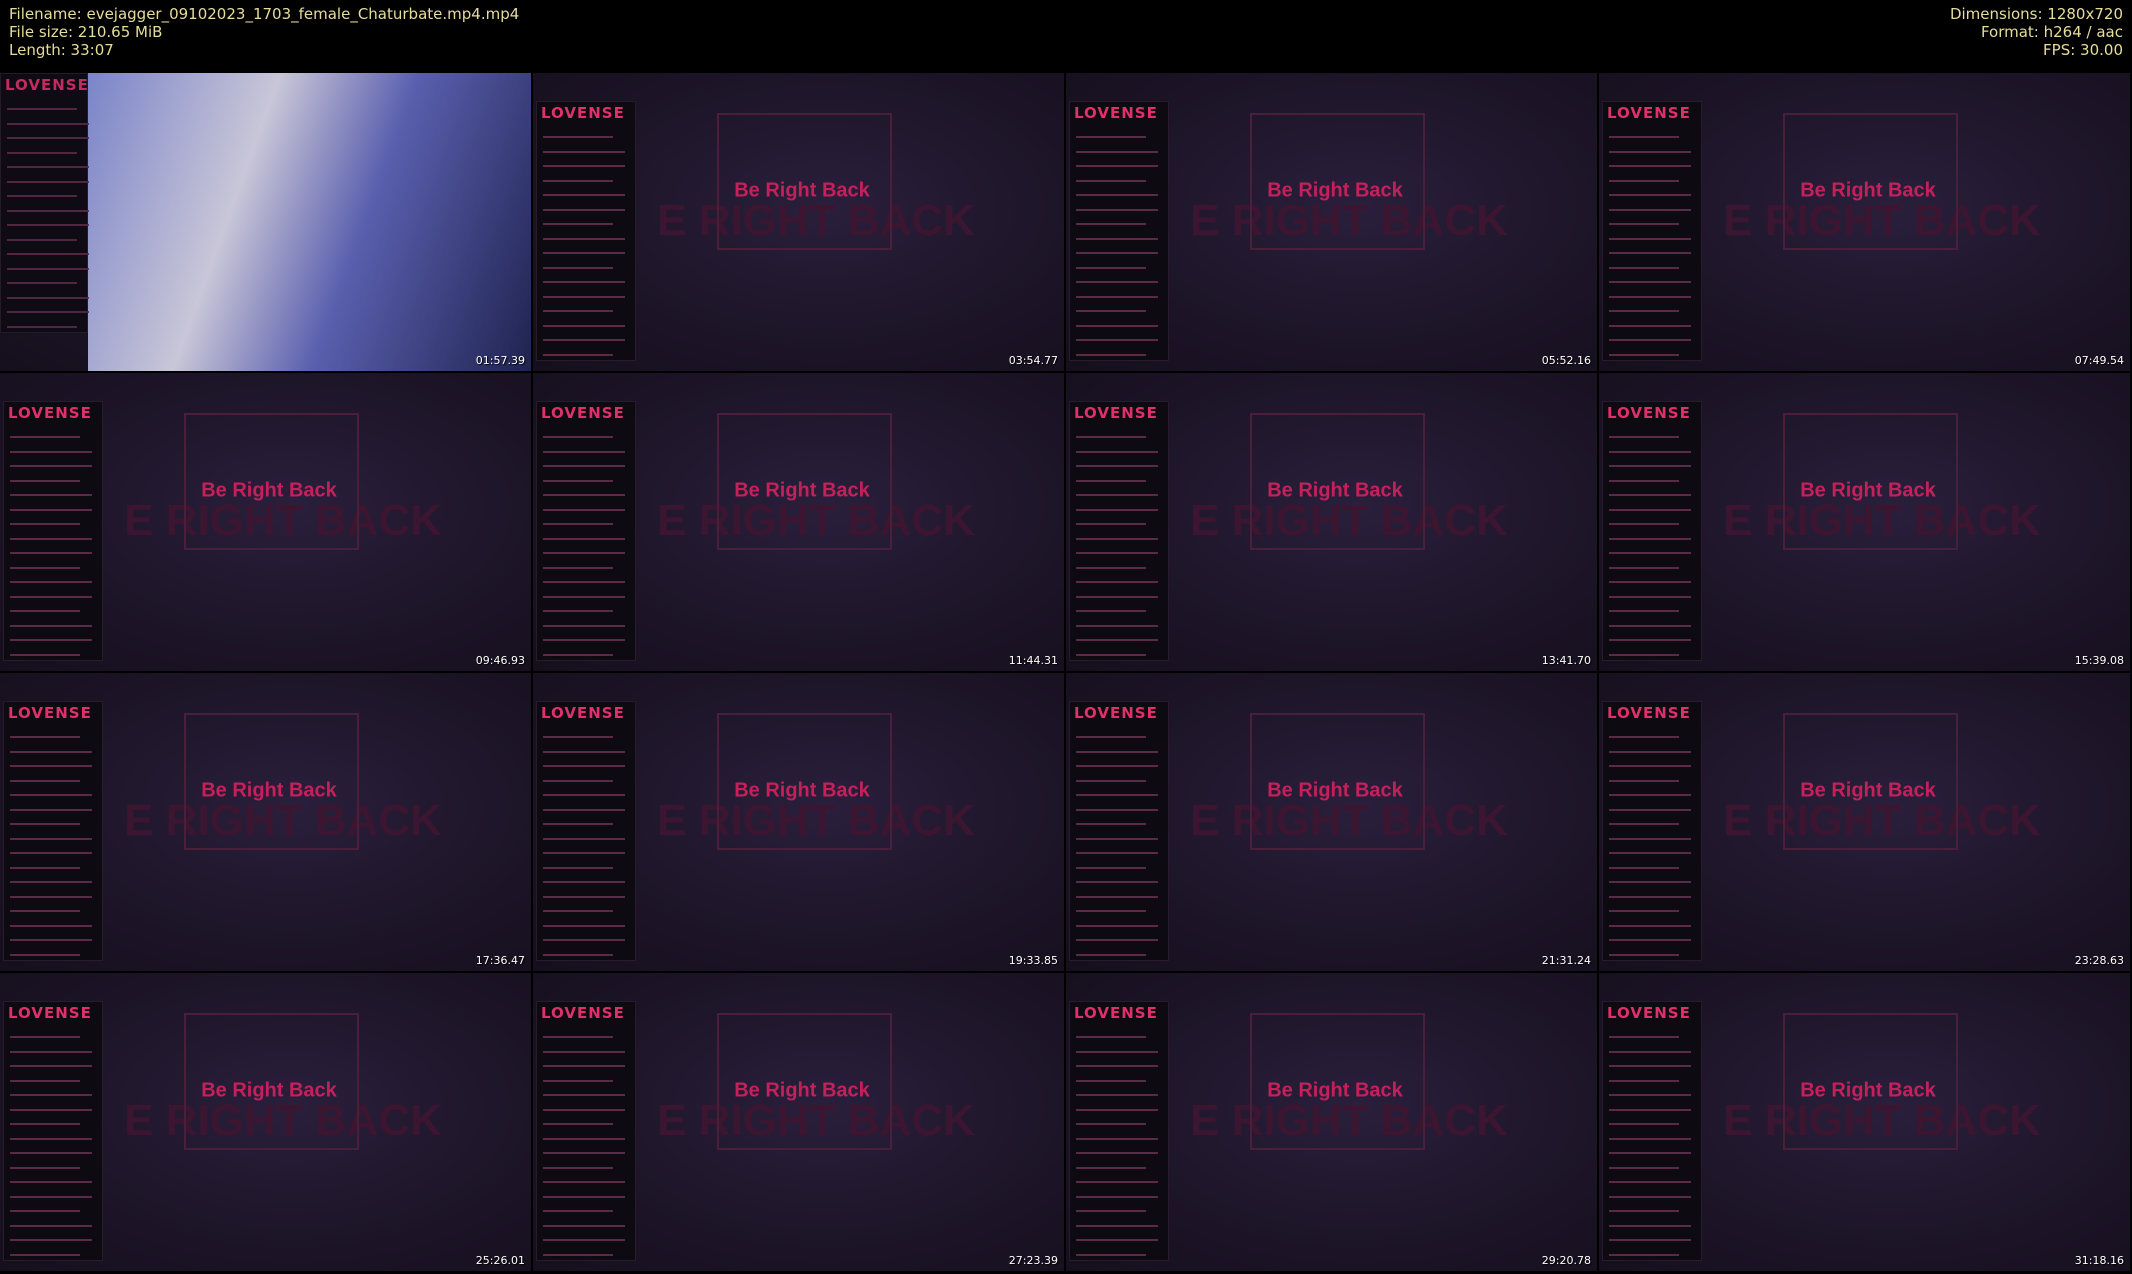 This screenshot has height=1274, width=2132. Describe the element at coordinates (1331, 222) in the screenshot. I see `frame-thumbnail: E RIGHT BACK Be Right Back LOVENSE 05:52.16` at that location.